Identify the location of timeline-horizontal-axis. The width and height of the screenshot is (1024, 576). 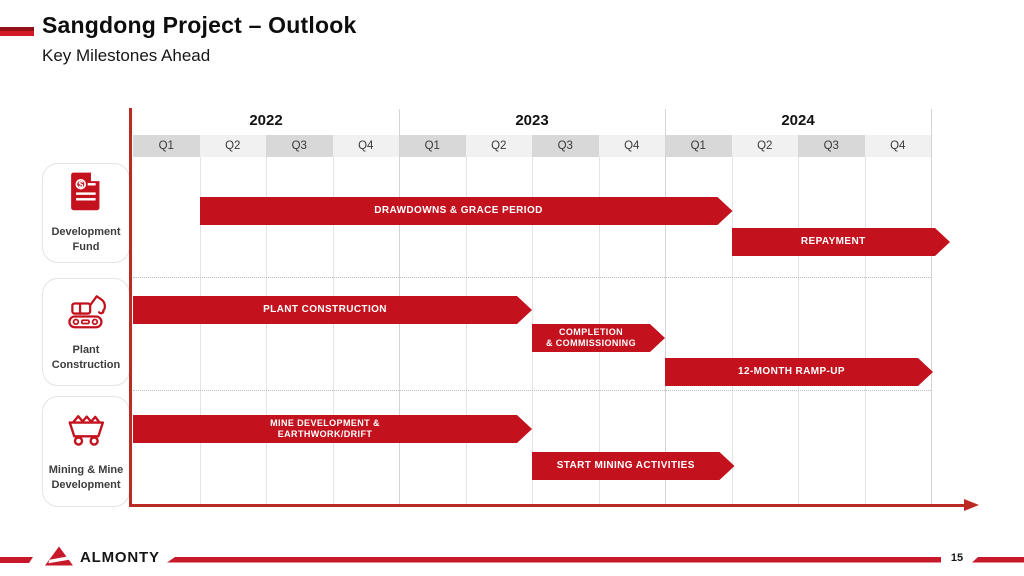
(548, 505).